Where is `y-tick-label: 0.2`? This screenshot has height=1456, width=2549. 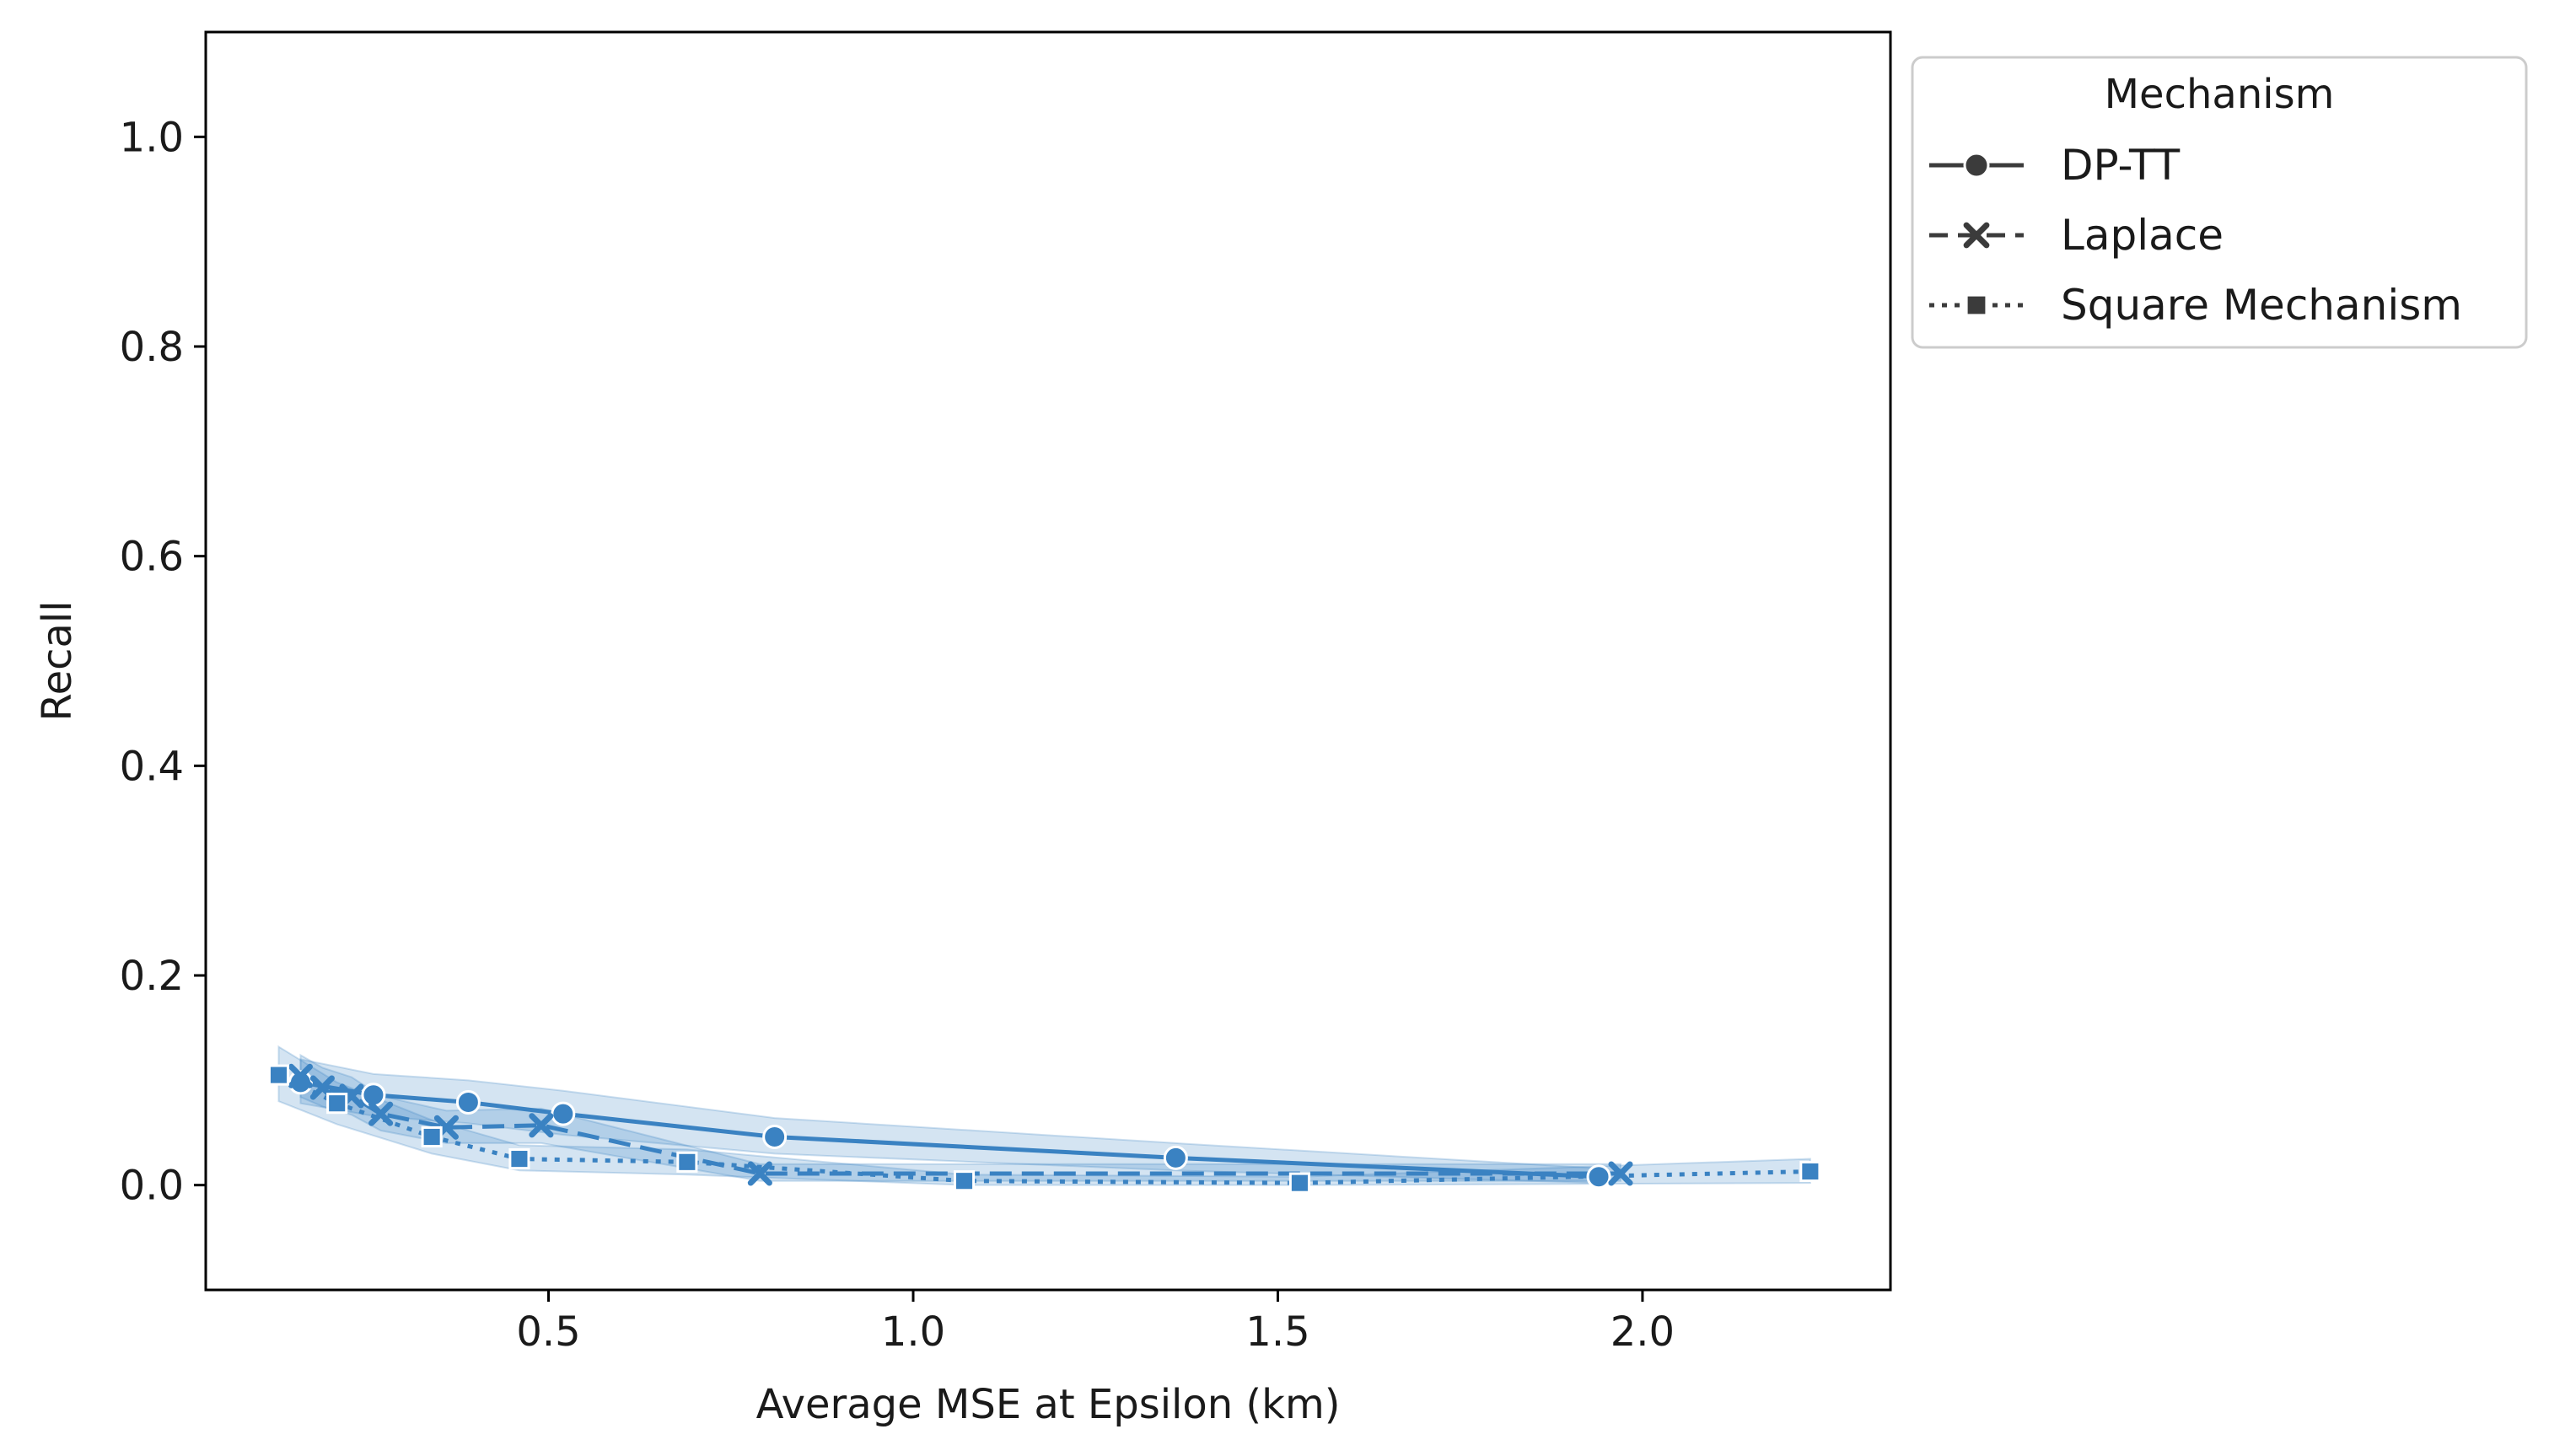 y-tick-label: 0.2 is located at coordinates (152, 976).